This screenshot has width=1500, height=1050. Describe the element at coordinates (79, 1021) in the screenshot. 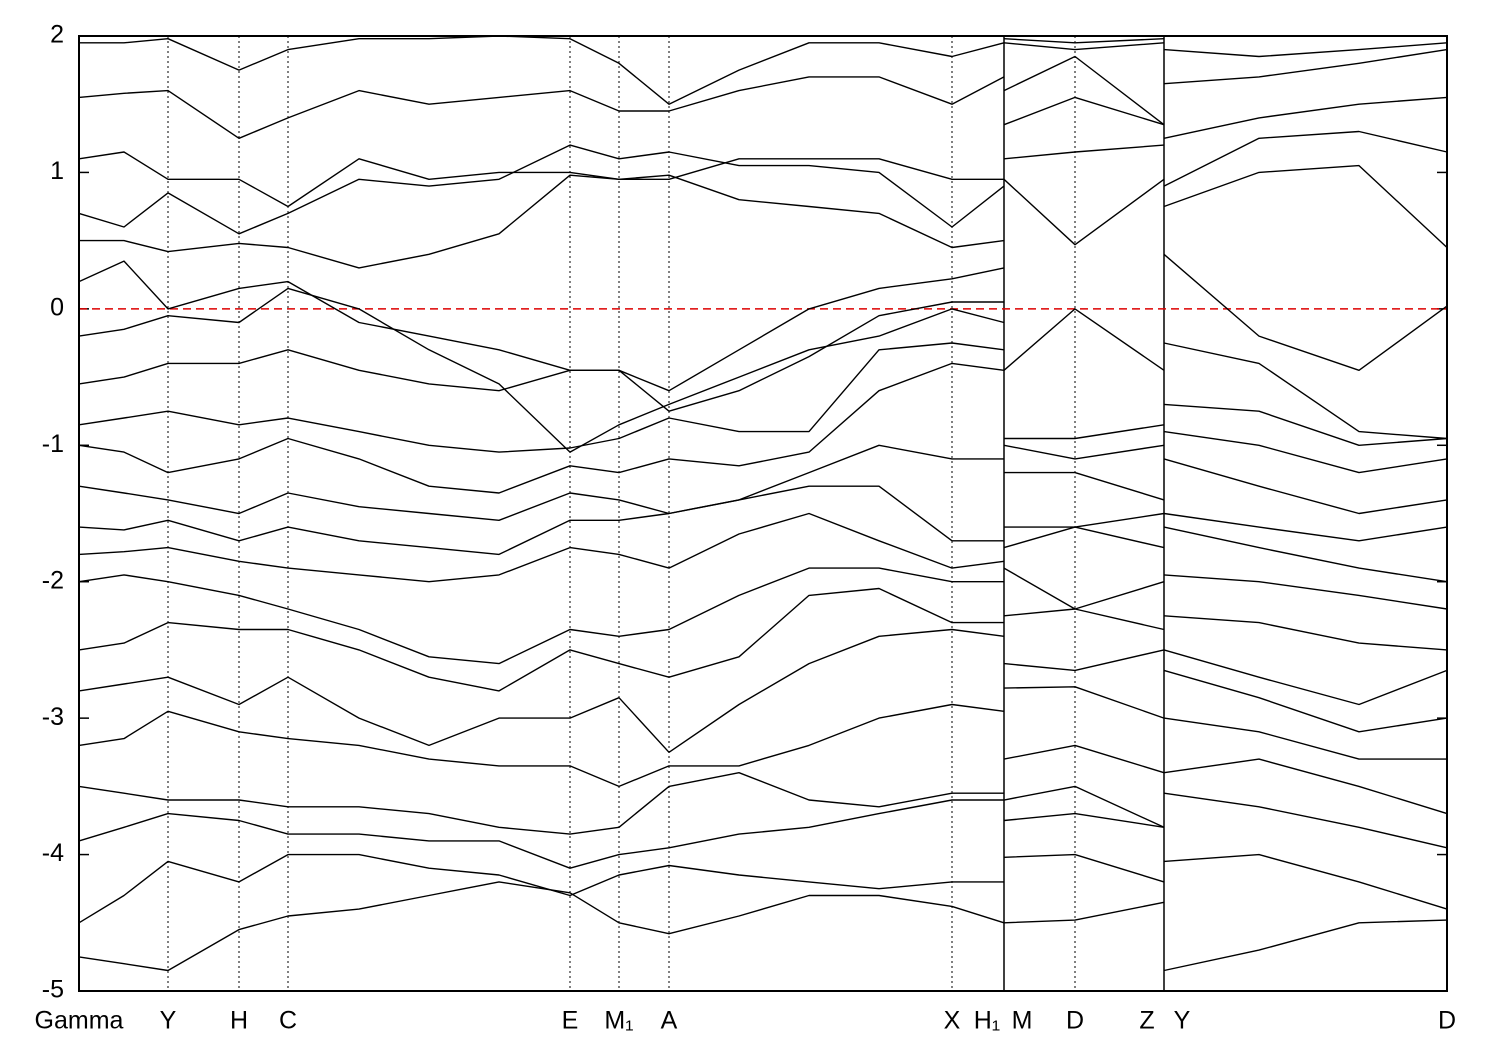

I see `kpoint-label: Gamma` at that location.